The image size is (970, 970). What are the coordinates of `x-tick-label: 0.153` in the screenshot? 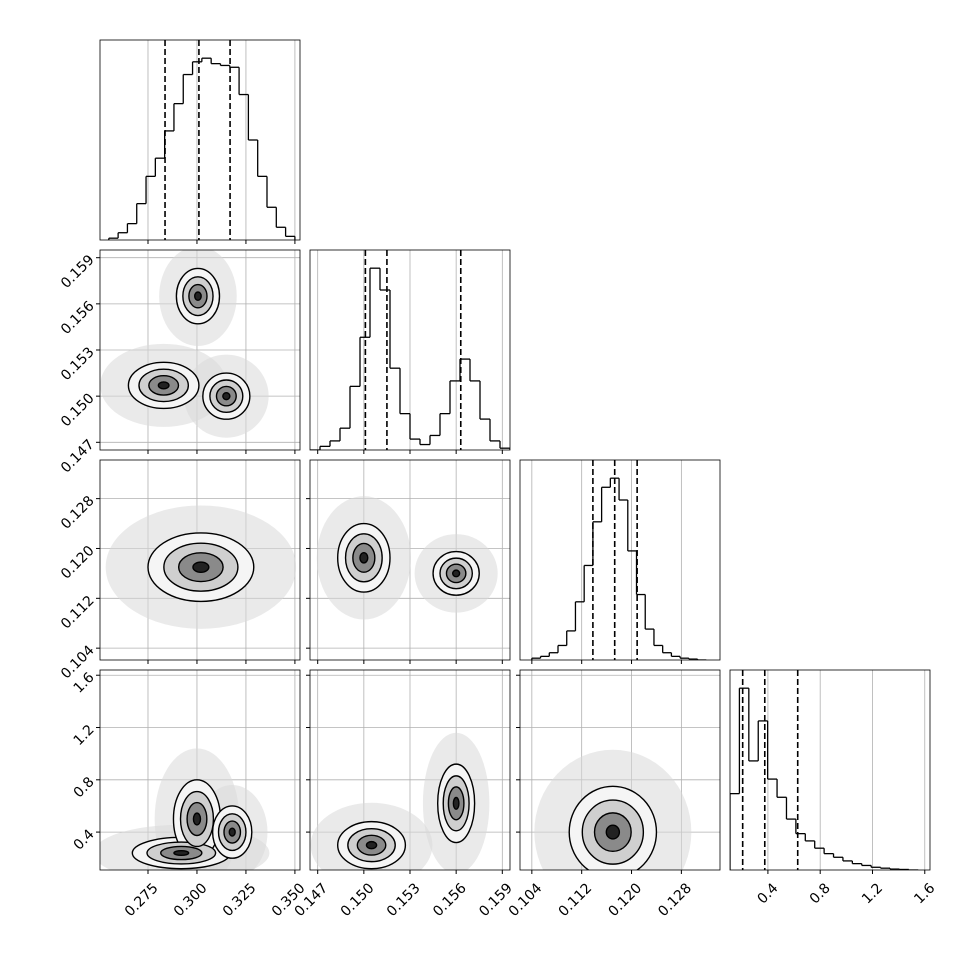 It's located at (404, 900).